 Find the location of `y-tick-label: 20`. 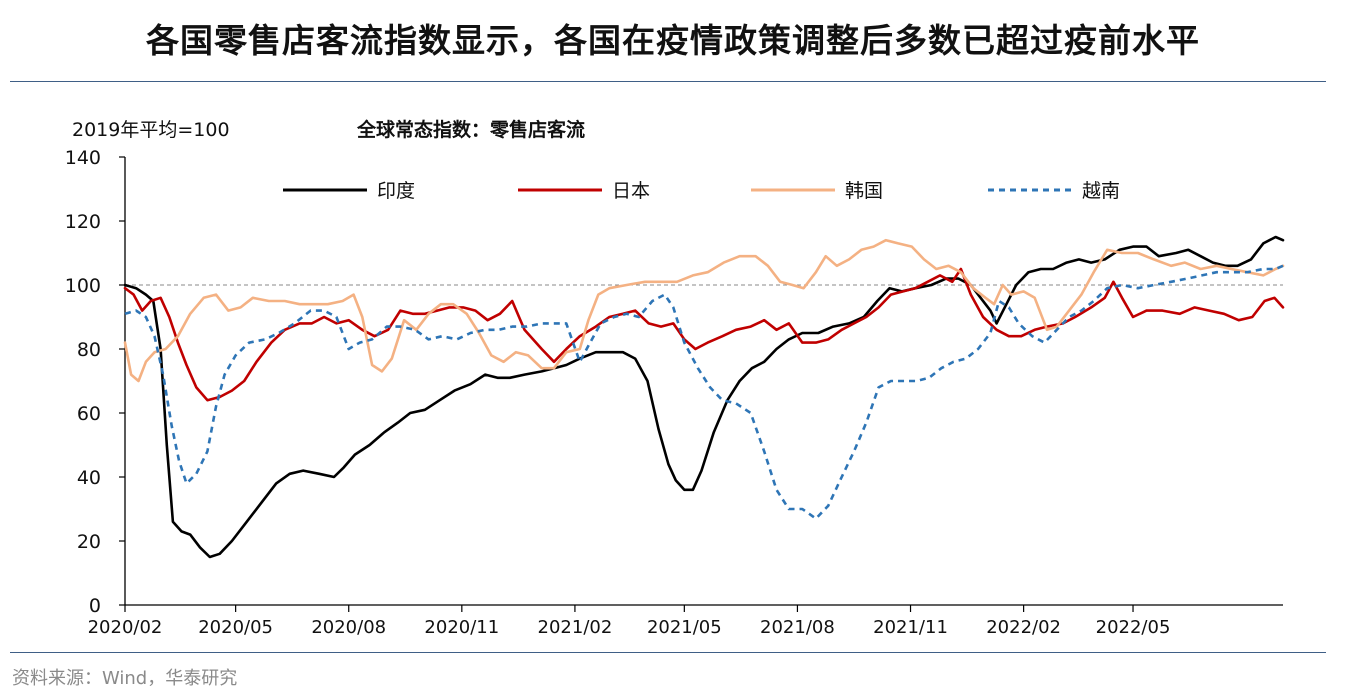

y-tick-label: 20 is located at coordinates (89, 542).